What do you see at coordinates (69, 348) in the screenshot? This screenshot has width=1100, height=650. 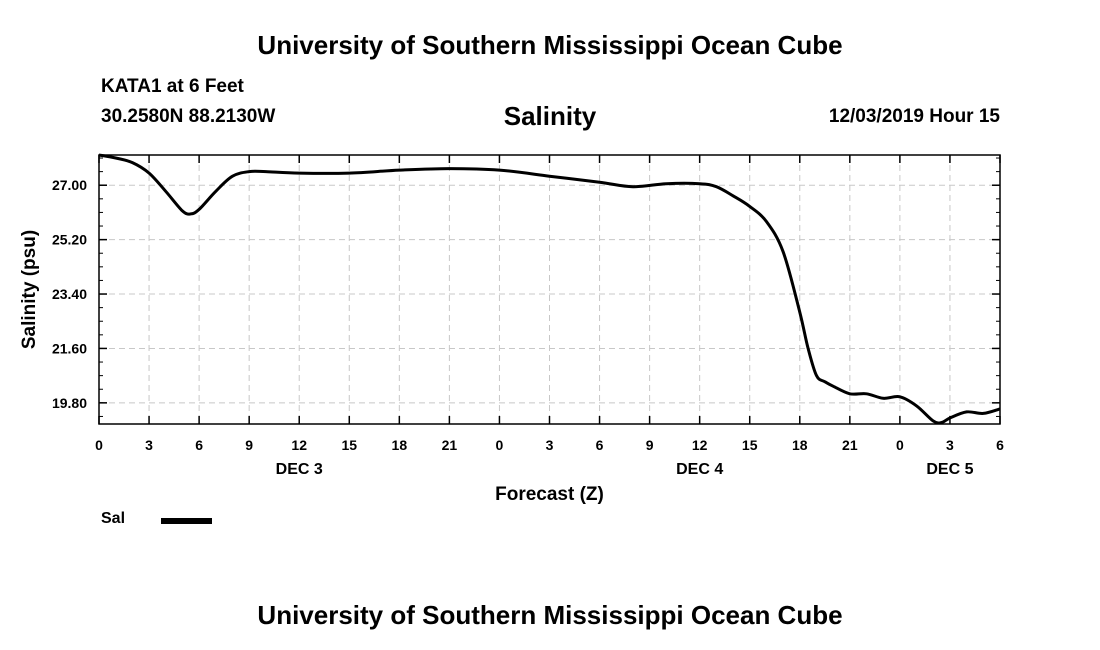 I see `y-tick-label: 21.60` at bounding box center [69, 348].